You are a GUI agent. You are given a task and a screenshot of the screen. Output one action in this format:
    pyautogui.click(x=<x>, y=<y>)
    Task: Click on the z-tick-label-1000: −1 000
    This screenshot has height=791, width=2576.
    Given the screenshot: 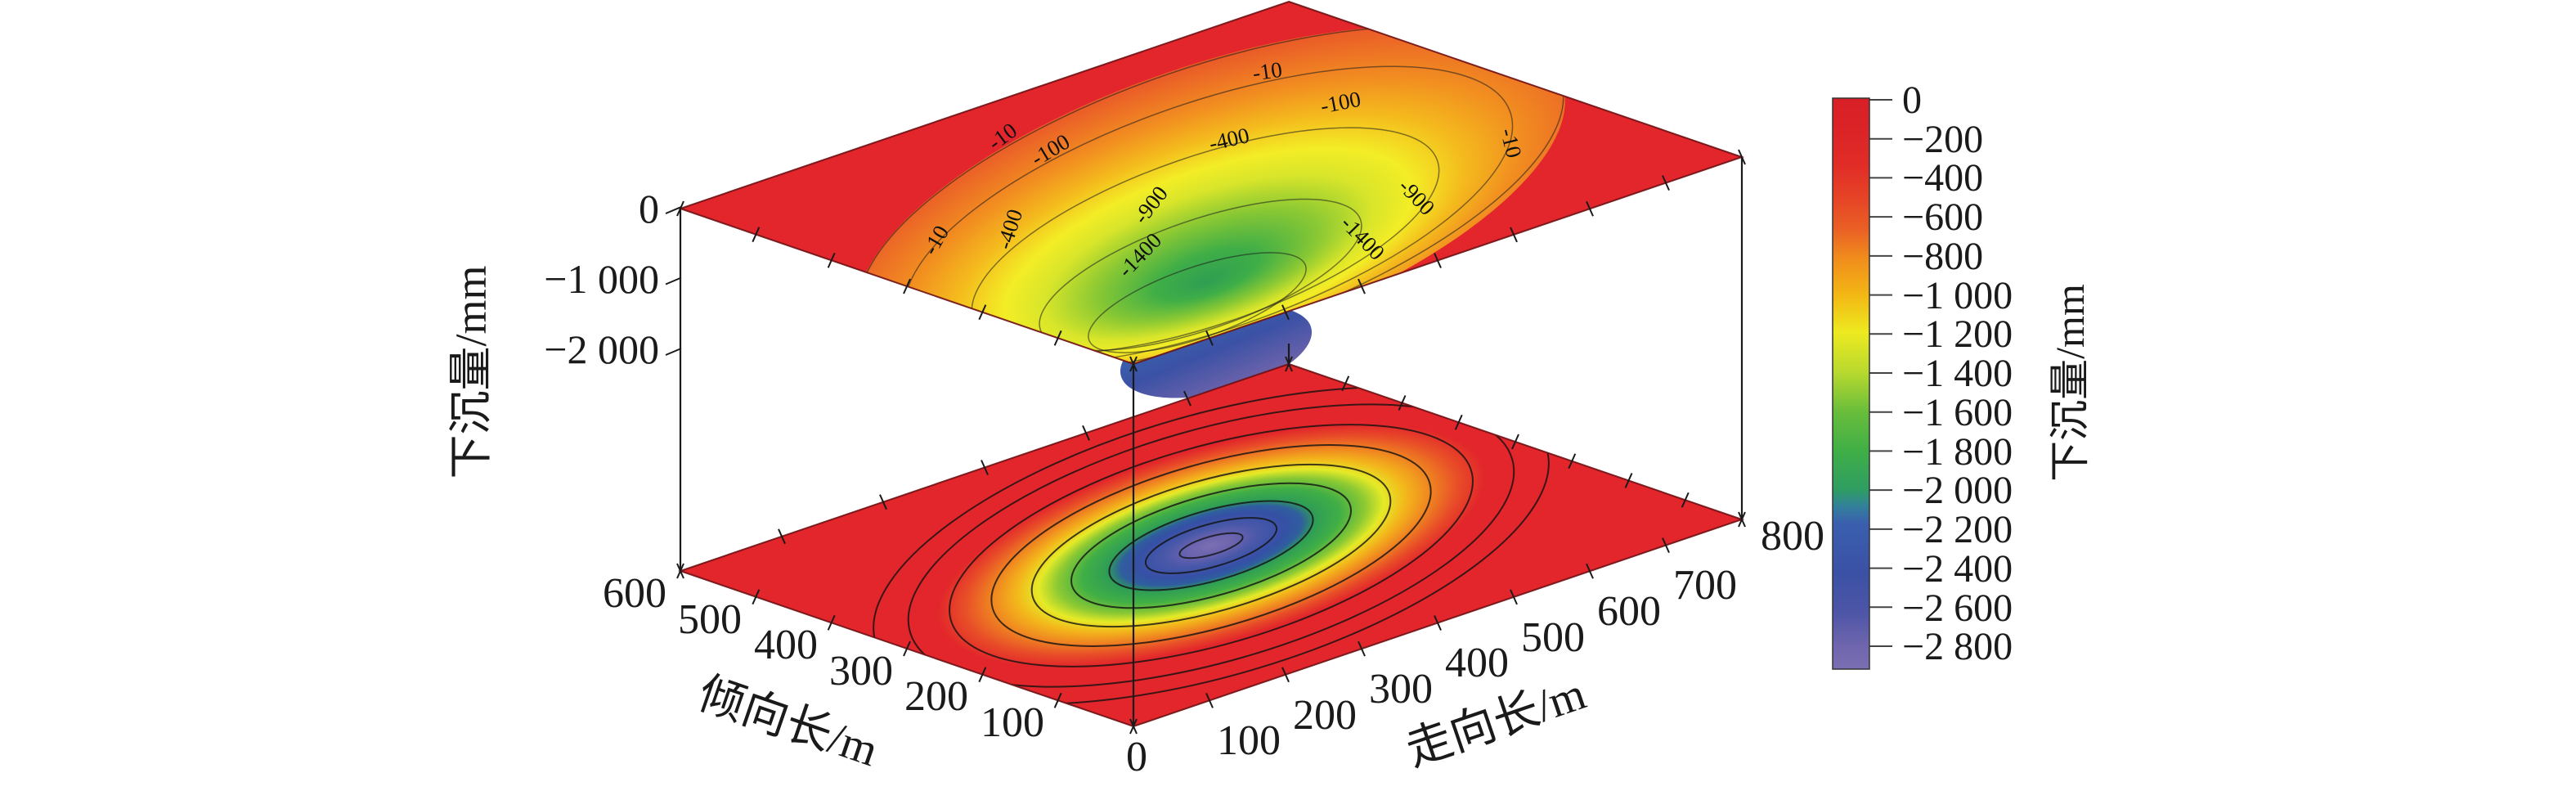 What is the action you would take?
    pyautogui.click(x=602, y=279)
    